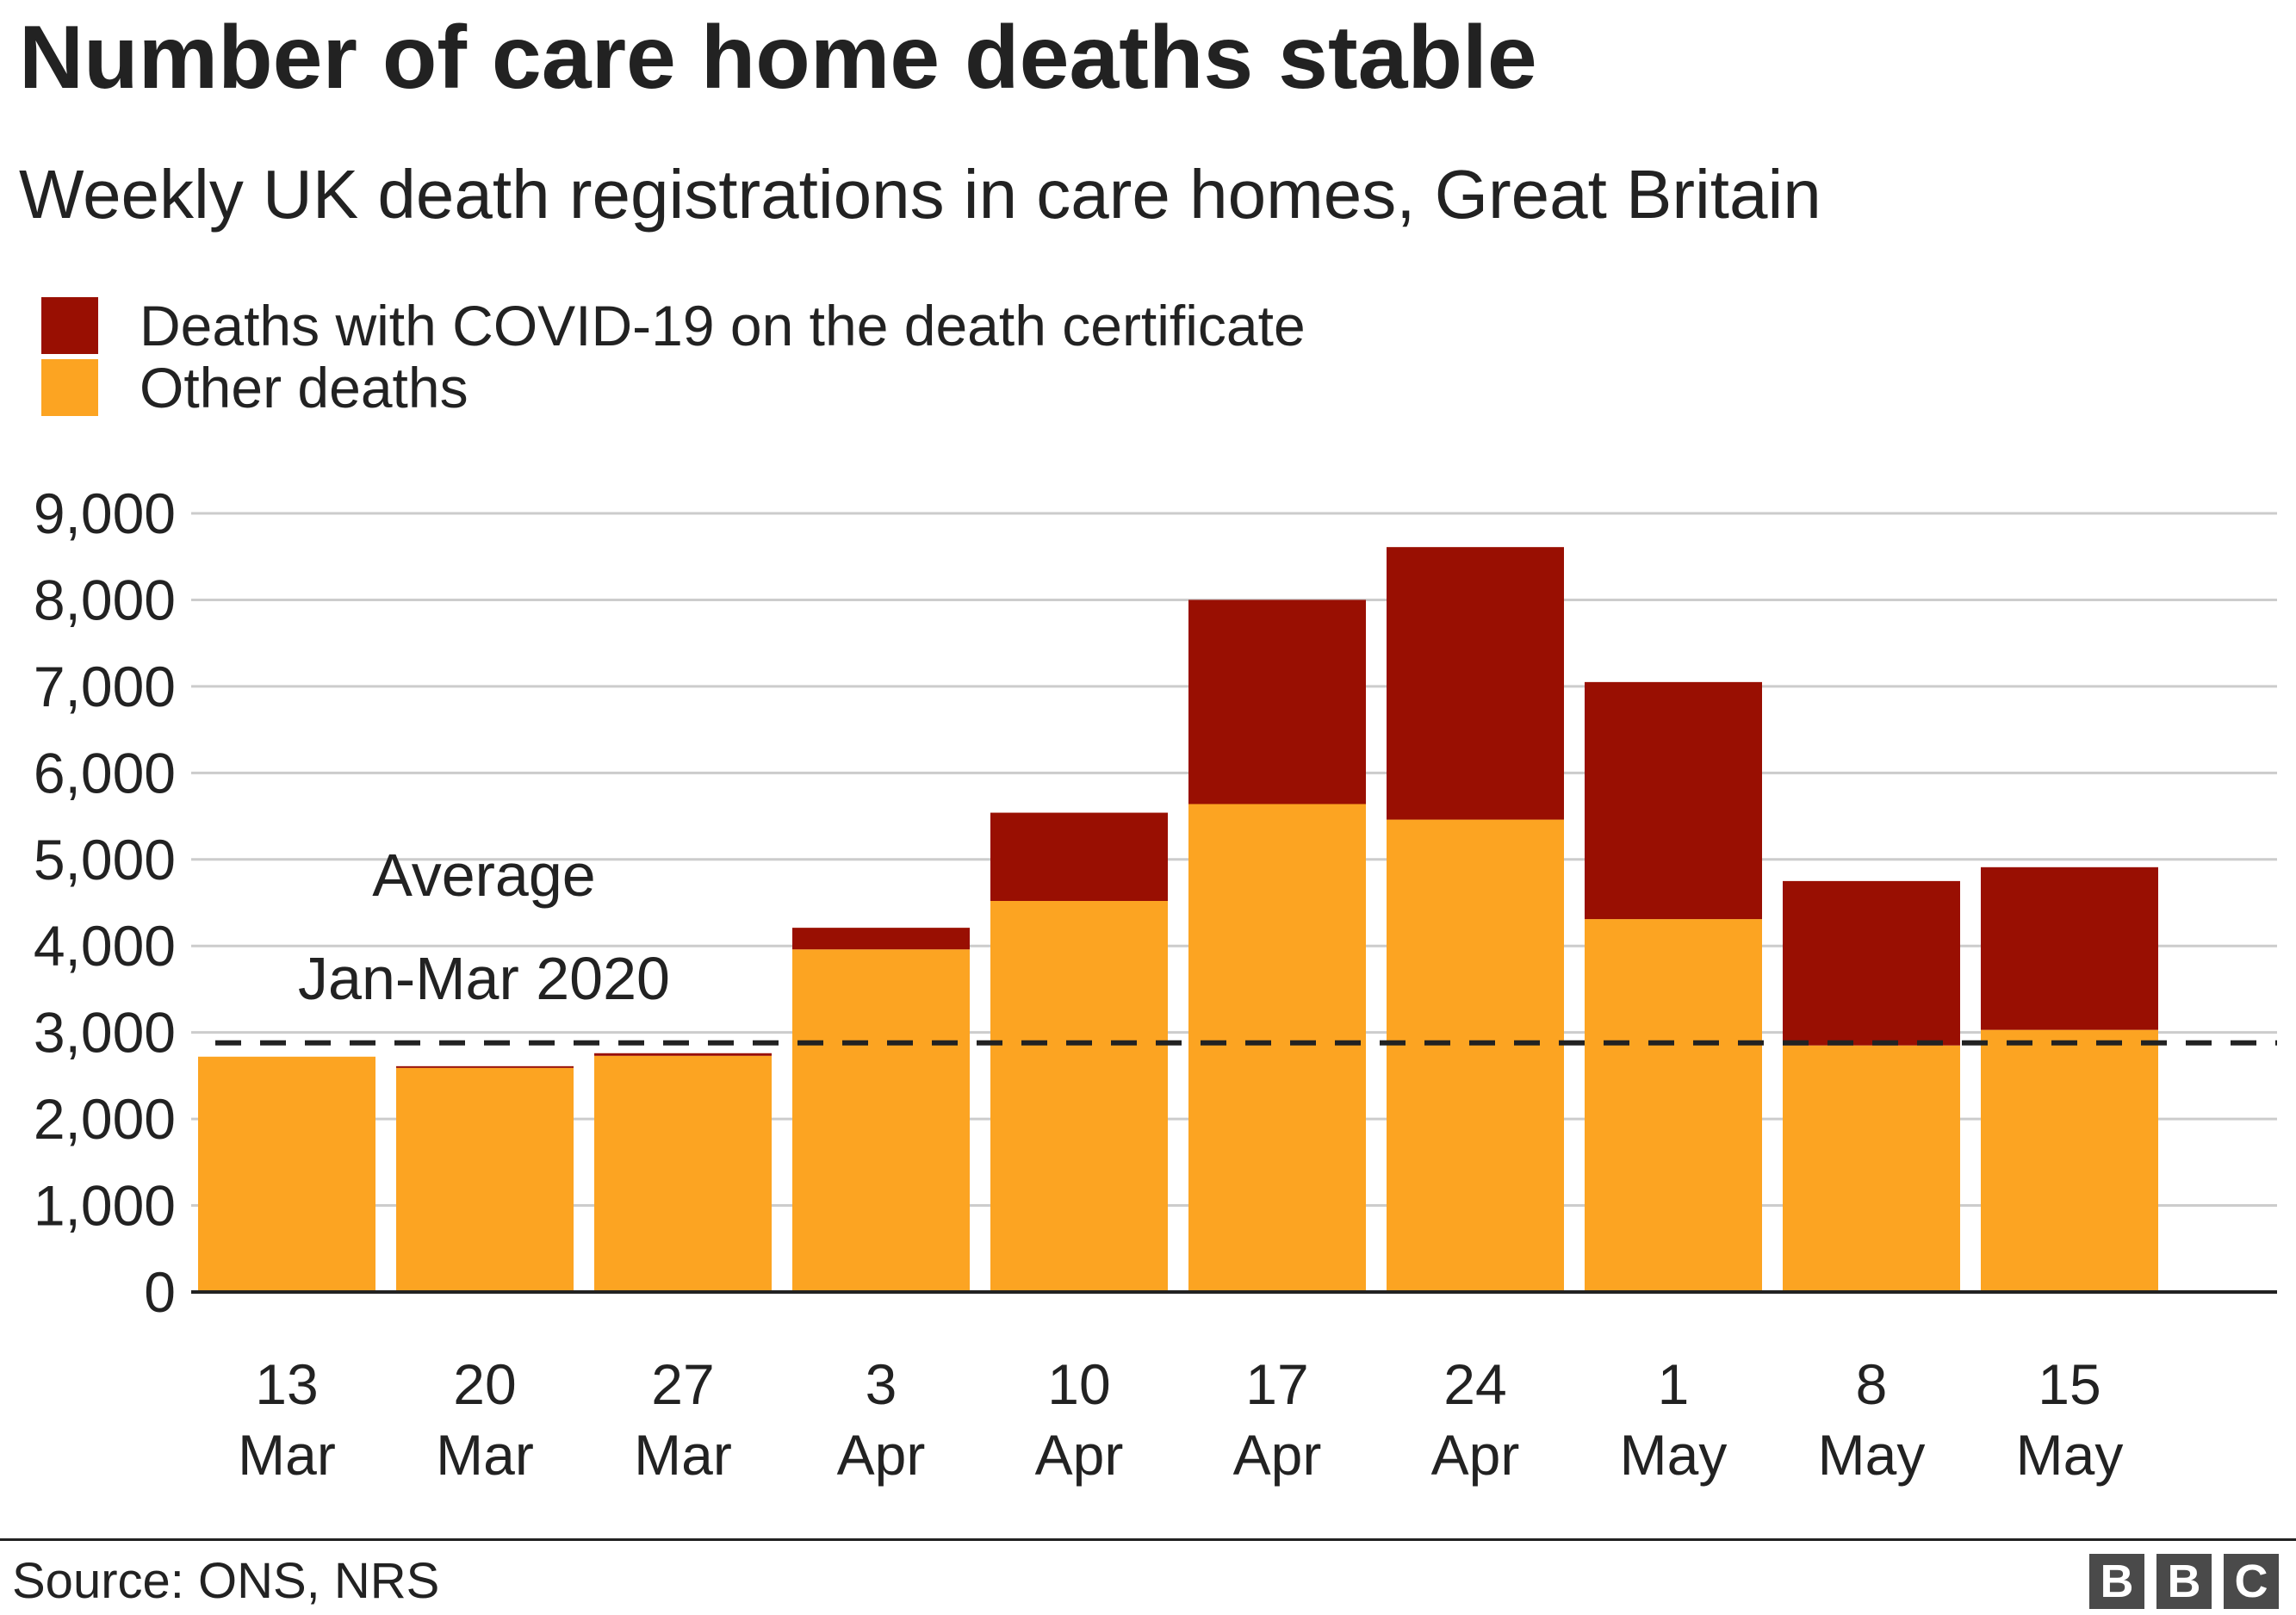 The width and height of the screenshot is (2296, 1615). What do you see at coordinates (105, 946) in the screenshot?
I see `y-tick-label: 4,000` at bounding box center [105, 946].